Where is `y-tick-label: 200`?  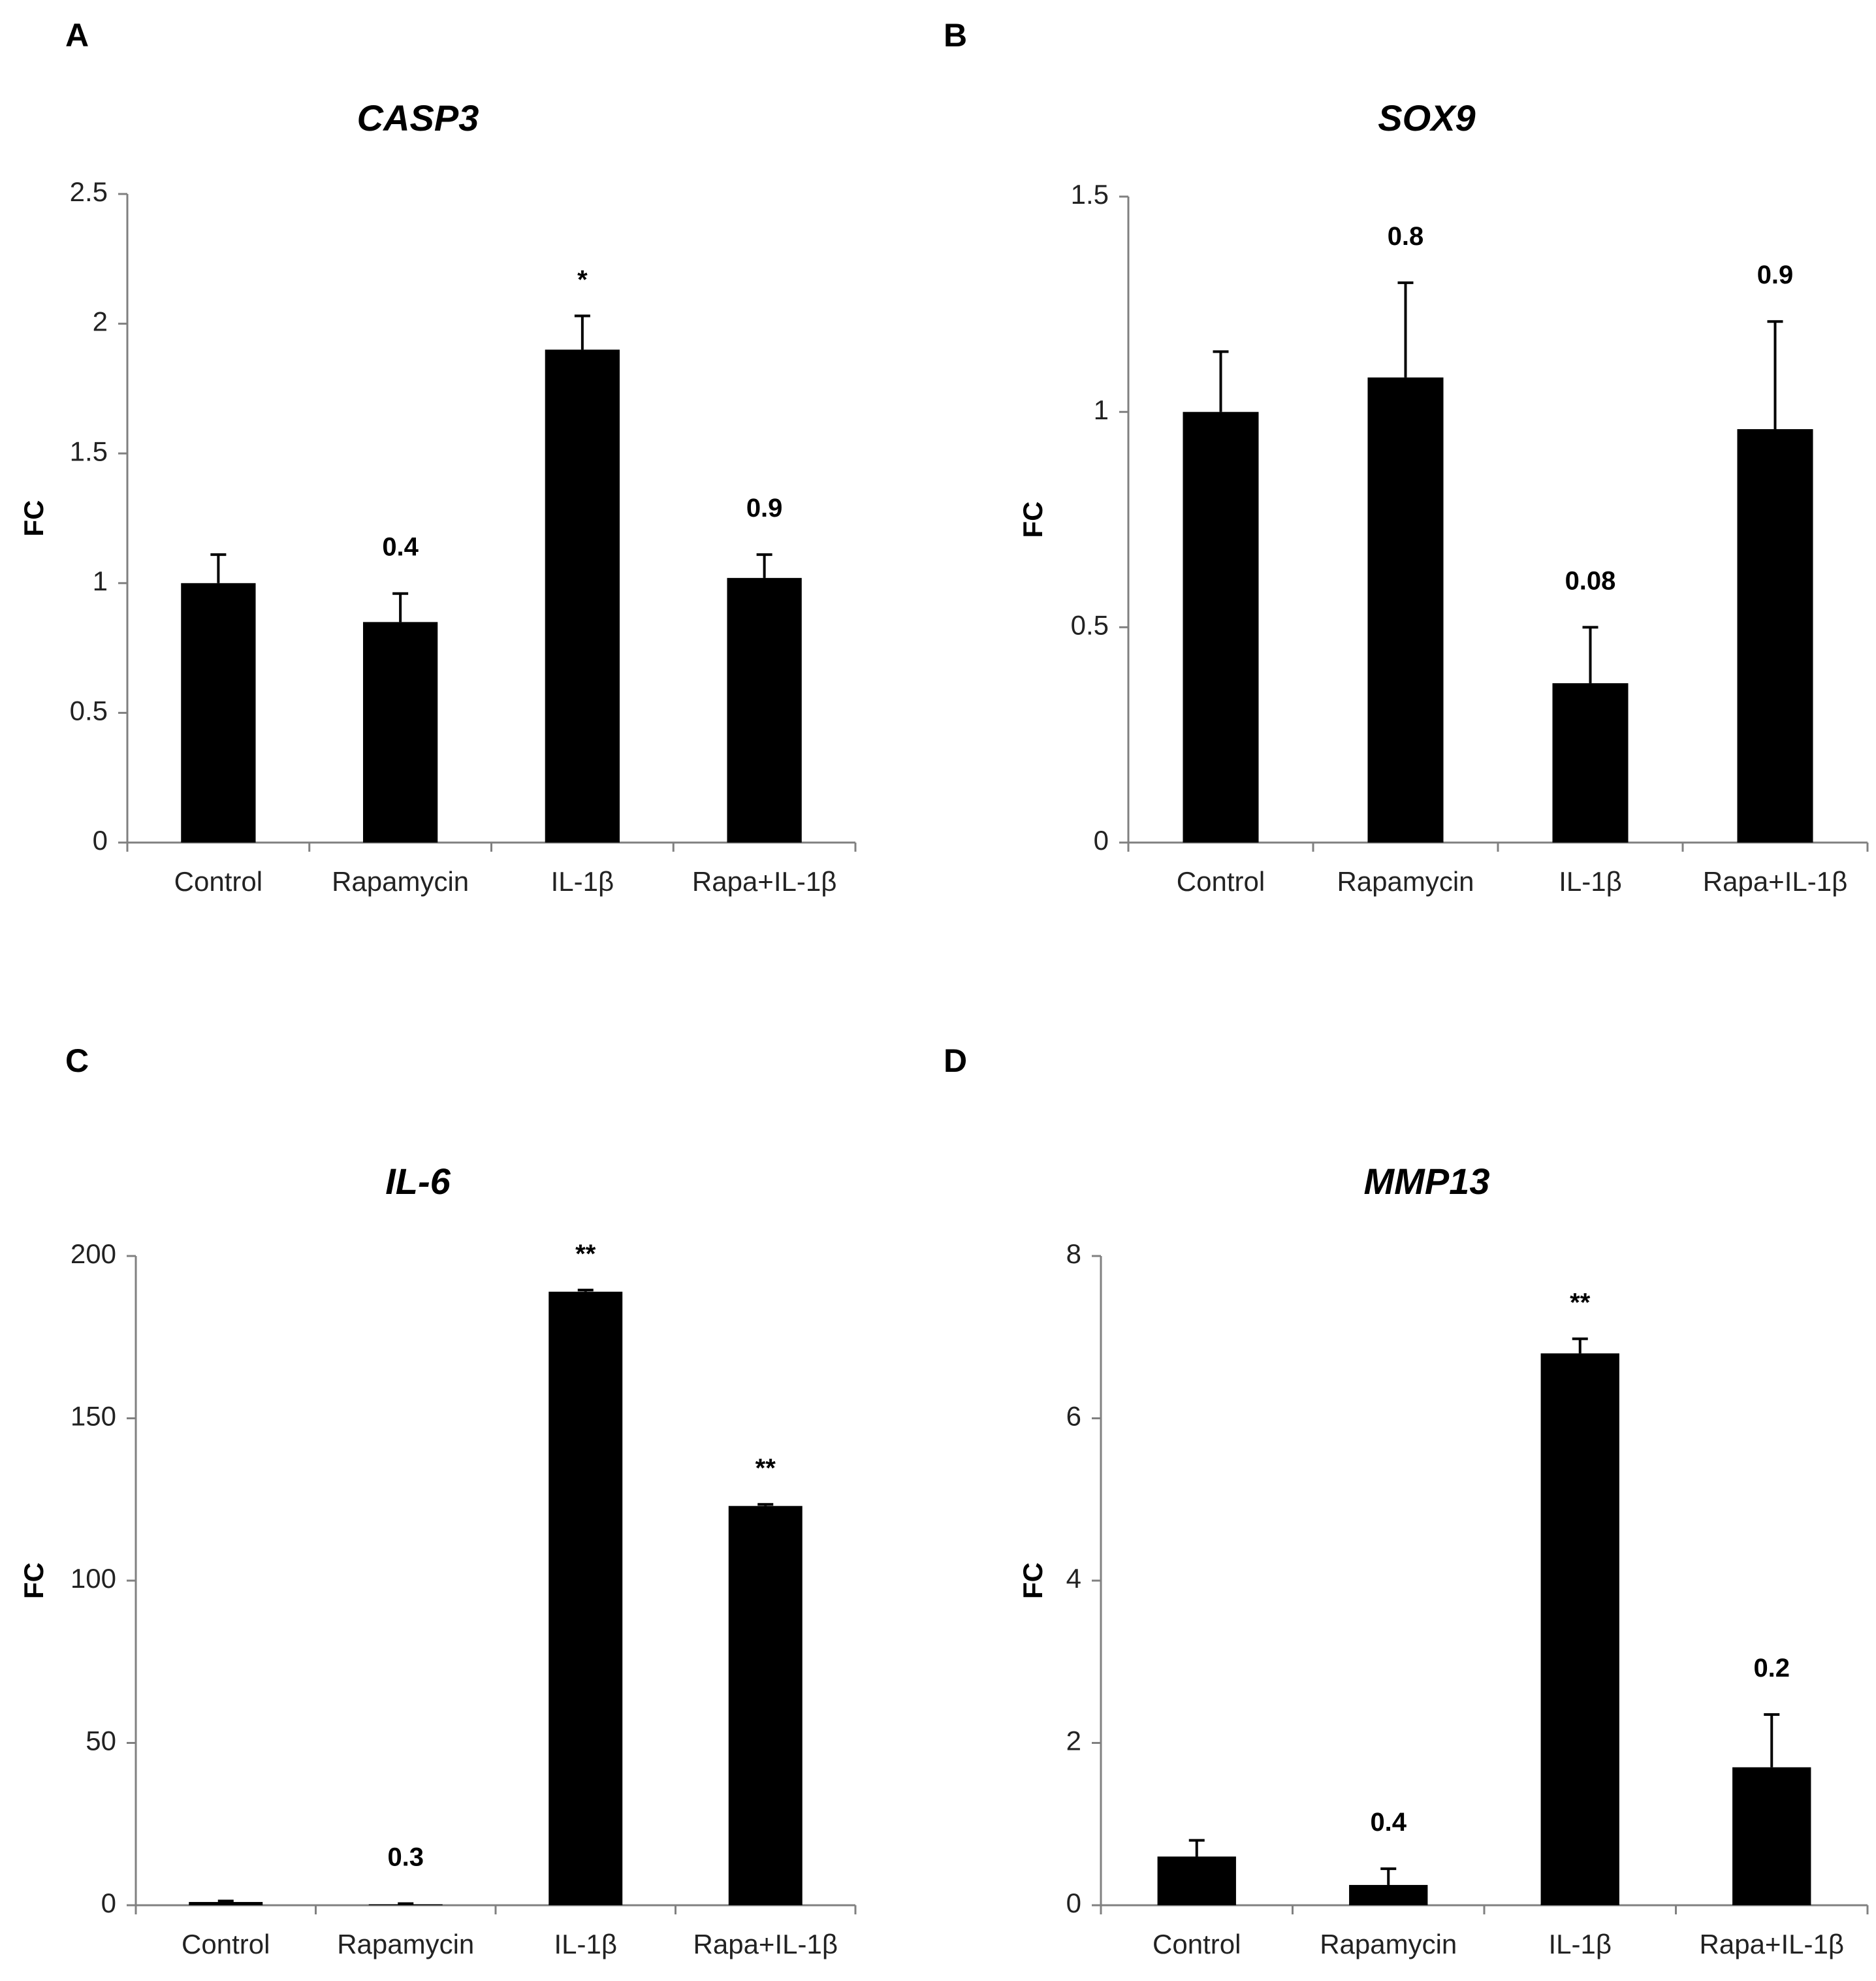
y-tick-label: 200 is located at coordinates (93, 1254).